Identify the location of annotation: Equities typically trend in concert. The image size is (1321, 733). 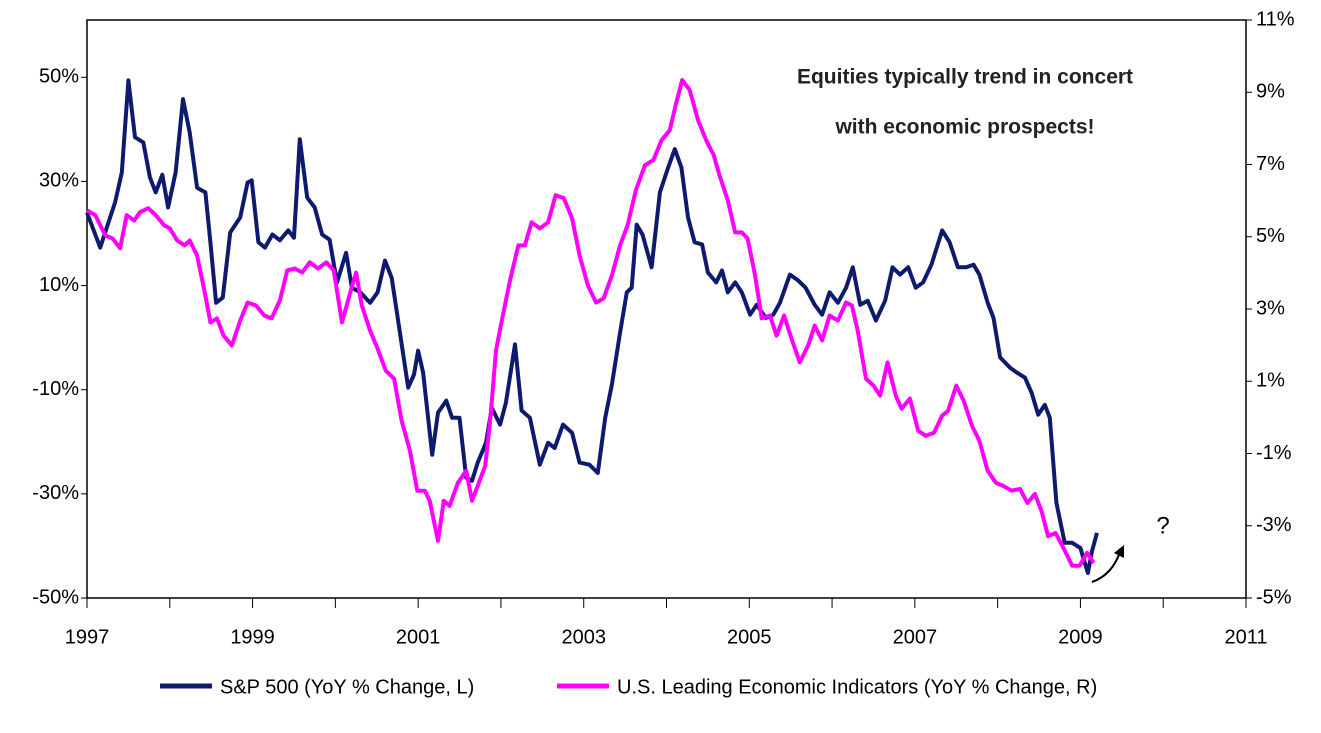
(965, 77).